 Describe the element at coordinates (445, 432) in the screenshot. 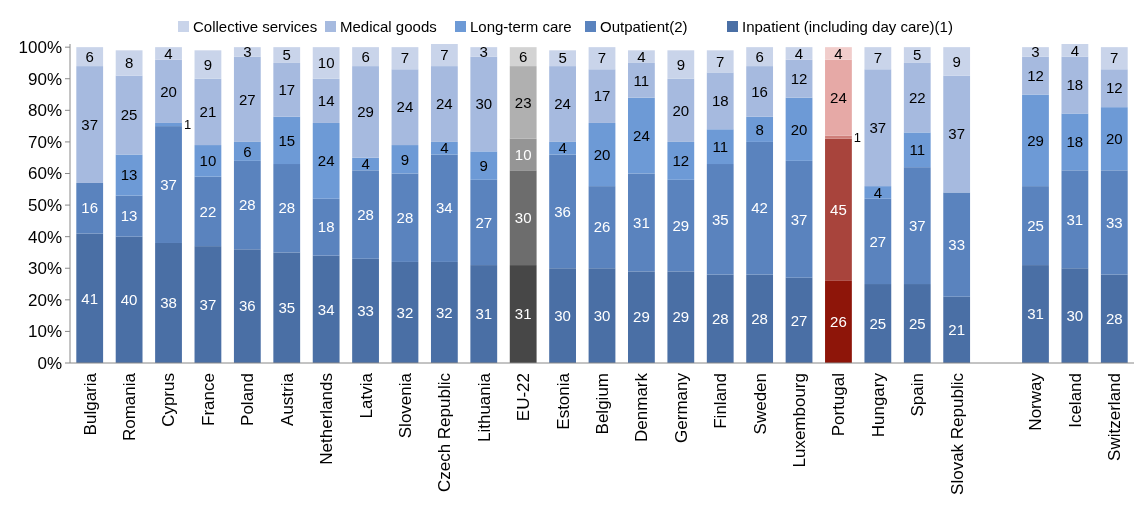

I see `x-tick-label: Czech Republic` at that location.